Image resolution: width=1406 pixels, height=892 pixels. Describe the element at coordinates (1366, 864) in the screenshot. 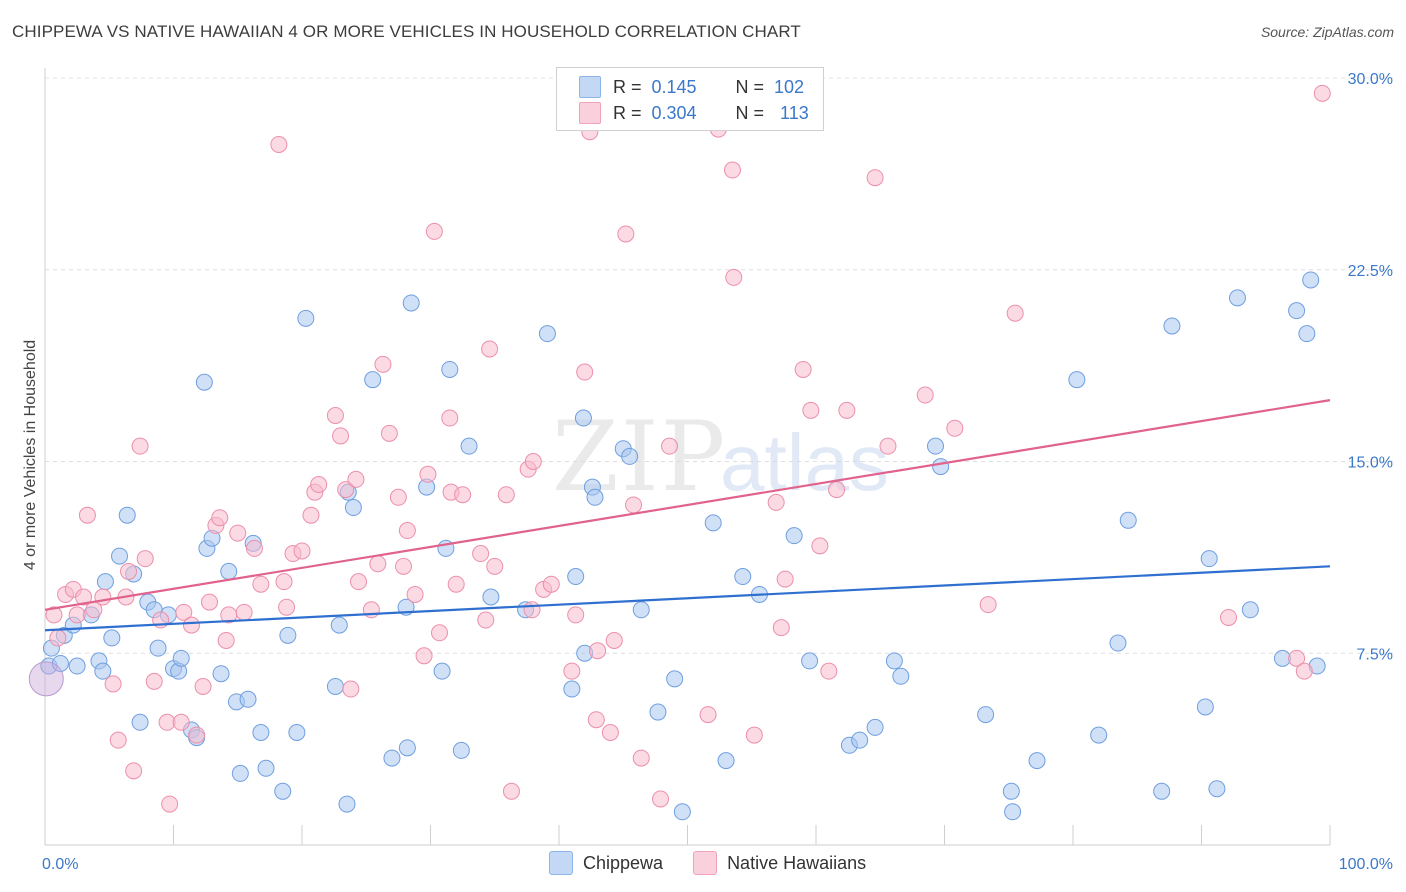

I see `x-tick-label: 100.0%` at that location.